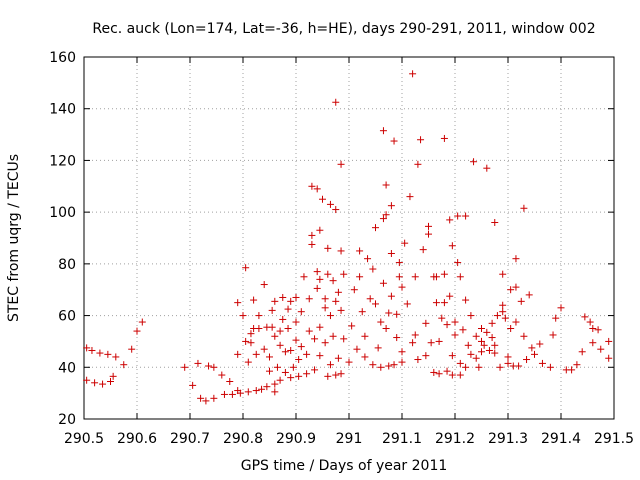 This screenshot has width=640, height=480. What do you see at coordinates (561, 439) in the screenshot?
I see `x-tick-label: 291.4` at bounding box center [561, 439].